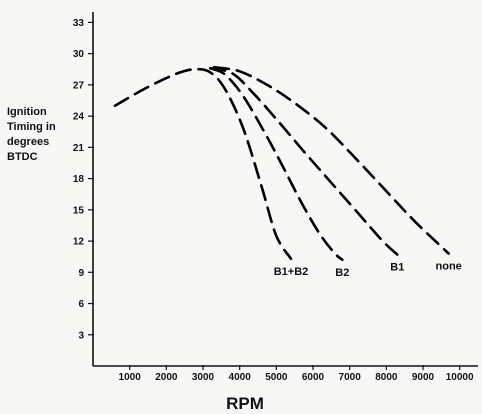 This screenshot has width=482, height=414. Describe the element at coordinates (342, 273) in the screenshot. I see `series-label-b2: B2` at that location.